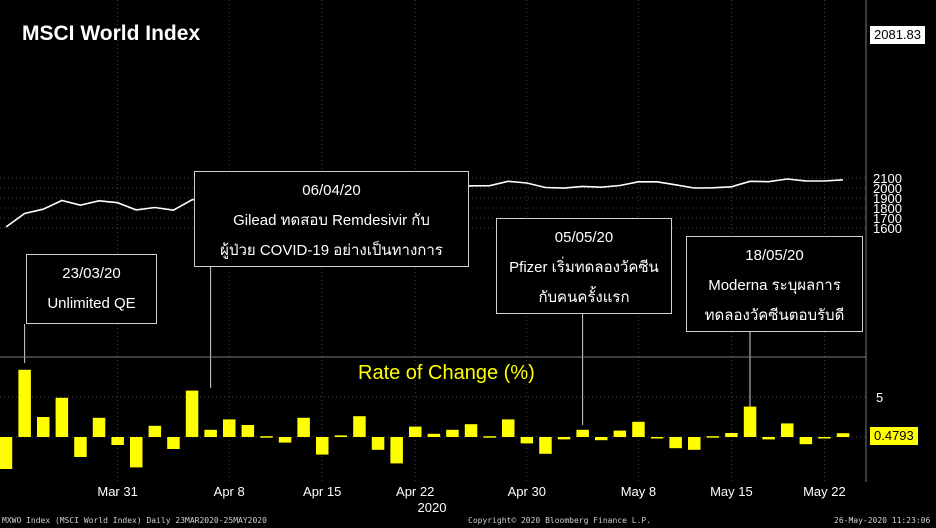 This screenshot has height=528, width=936. What do you see at coordinates (887, 198) in the screenshot?
I see `price-tick-label: 1900` at bounding box center [887, 198].